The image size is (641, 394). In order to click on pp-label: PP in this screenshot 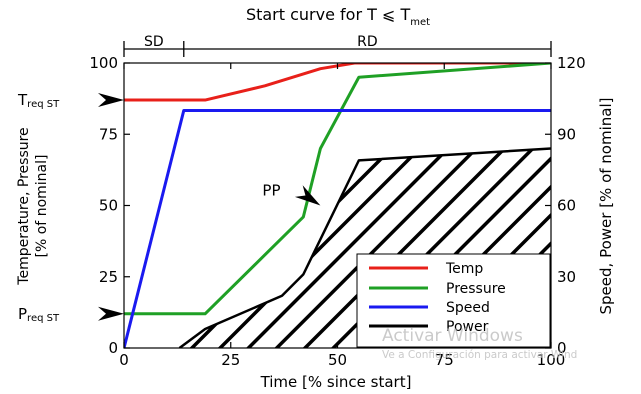, I will do `click(271, 191)`.